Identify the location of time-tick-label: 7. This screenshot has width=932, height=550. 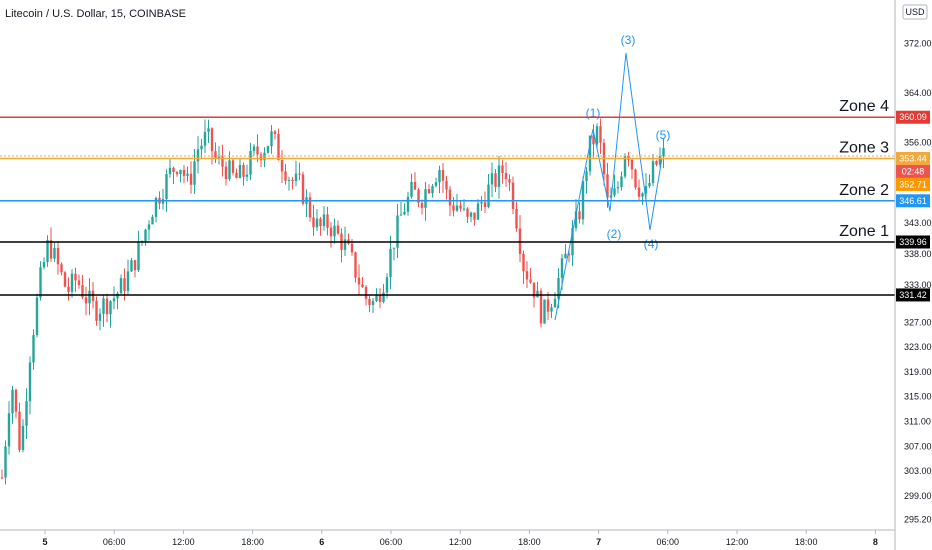
(598, 542).